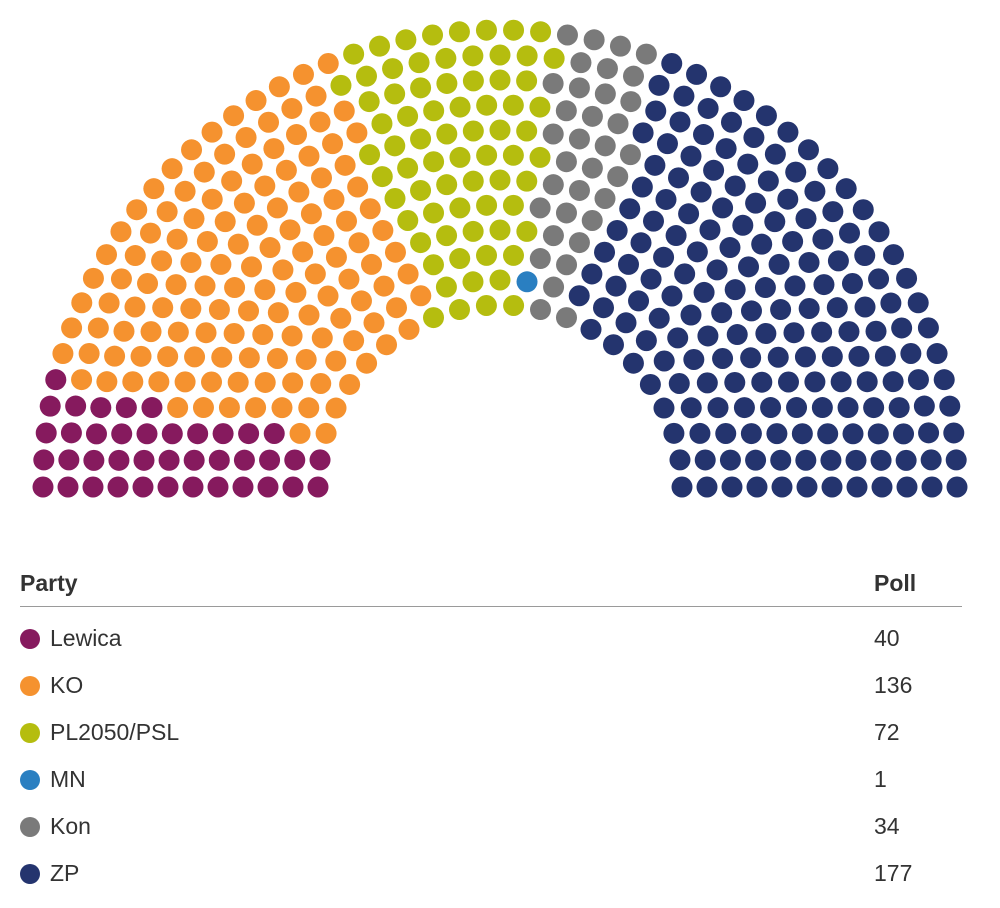 This screenshot has height=908, width=1000. What do you see at coordinates (68, 779) in the screenshot?
I see `legend-party-name: MN` at bounding box center [68, 779].